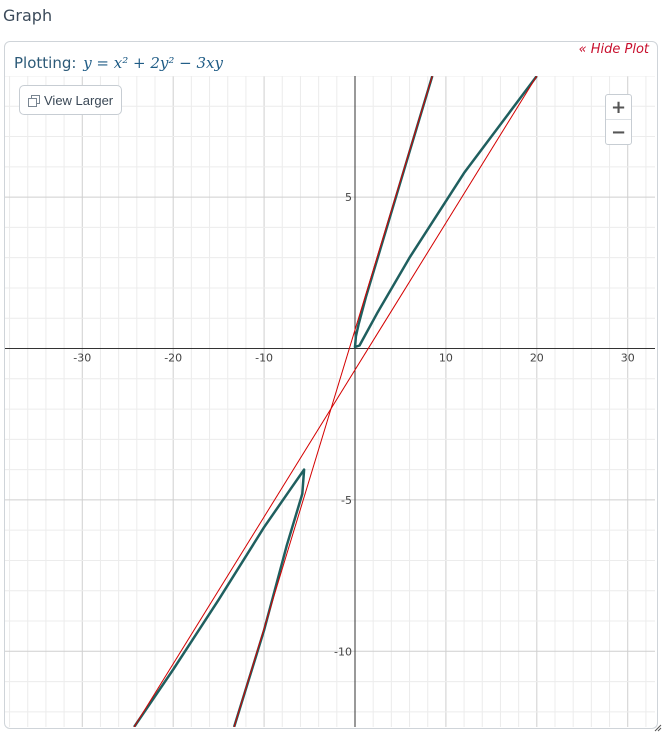 The height and width of the screenshot is (733, 663). I want to click on x-tick-label: 30, so click(628, 358).